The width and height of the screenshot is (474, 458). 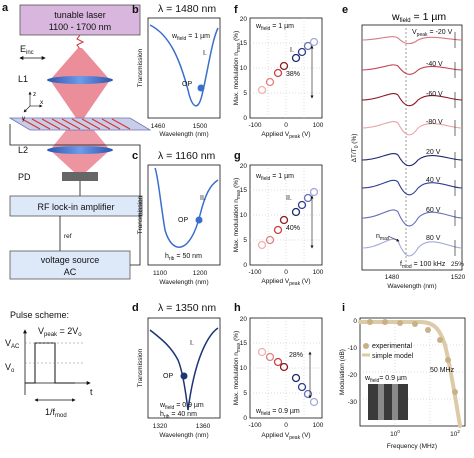 What do you see at coordinates (199, 220) in the screenshot?
I see `plot-c-op` at bounding box center [199, 220].